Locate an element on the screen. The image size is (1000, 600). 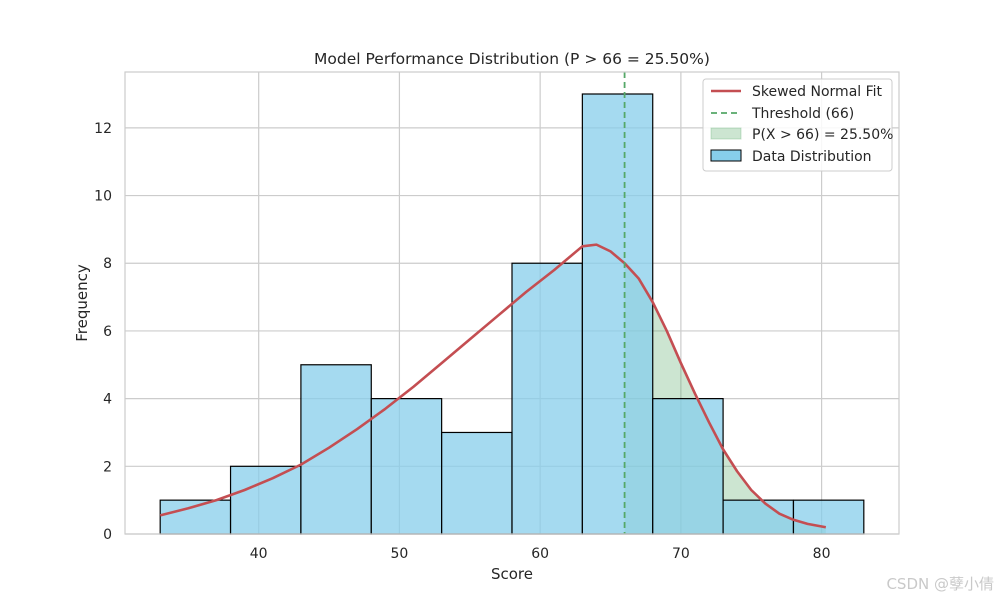
y-axis-label: Frequency is located at coordinates (82, 303).